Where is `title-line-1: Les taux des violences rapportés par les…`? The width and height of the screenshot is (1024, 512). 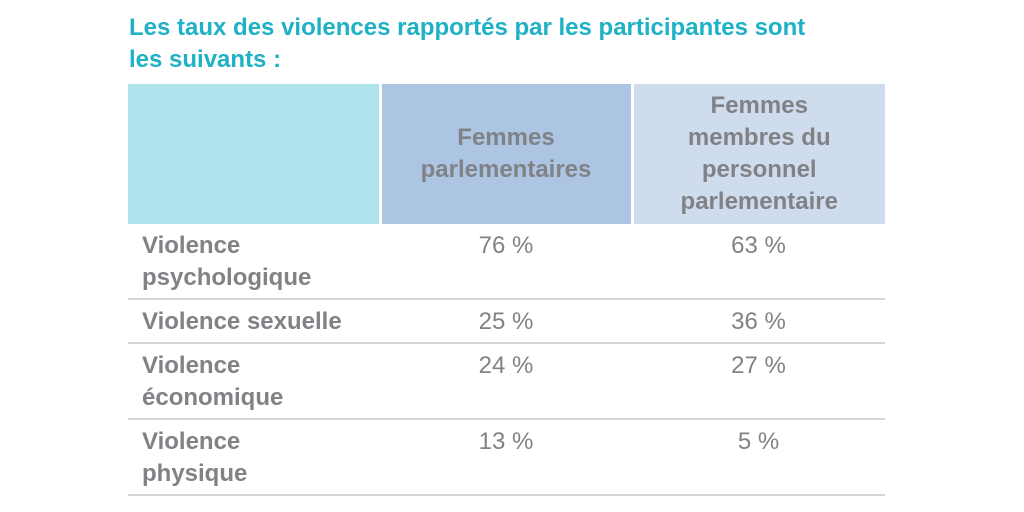 title-line-1: Les taux des violences rapportés par les… is located at coordinates (467, 27).